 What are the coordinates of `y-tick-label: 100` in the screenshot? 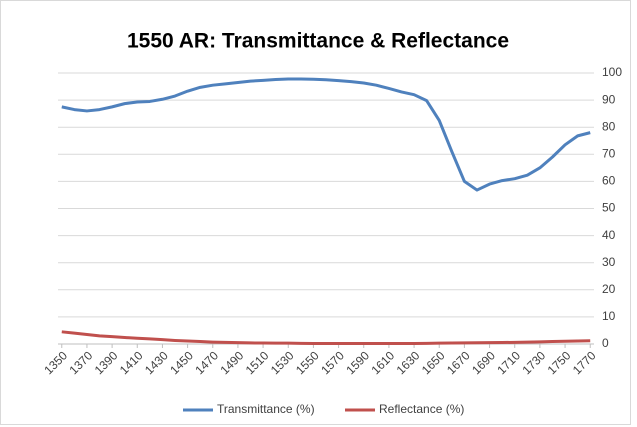 It's located at (612, 72).